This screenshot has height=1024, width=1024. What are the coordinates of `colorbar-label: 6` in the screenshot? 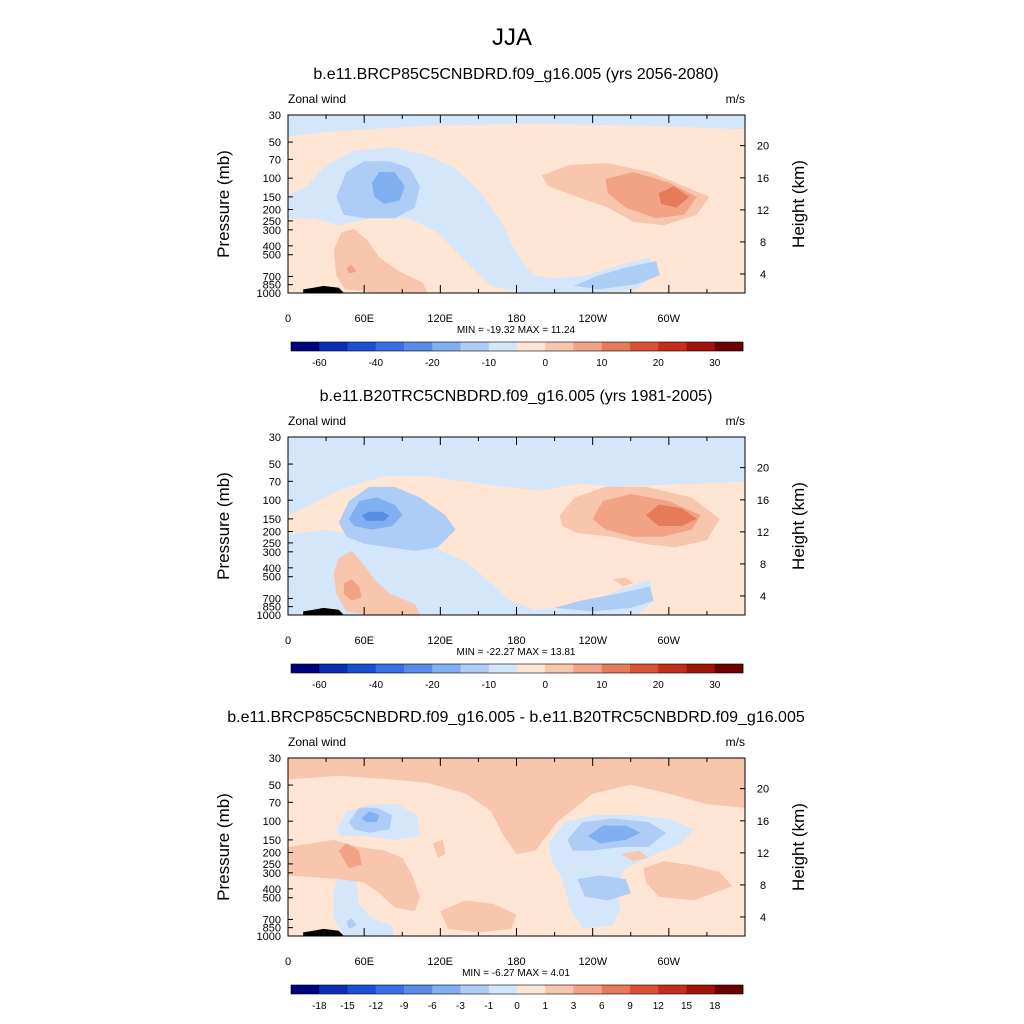 It's located at (602, 1006).